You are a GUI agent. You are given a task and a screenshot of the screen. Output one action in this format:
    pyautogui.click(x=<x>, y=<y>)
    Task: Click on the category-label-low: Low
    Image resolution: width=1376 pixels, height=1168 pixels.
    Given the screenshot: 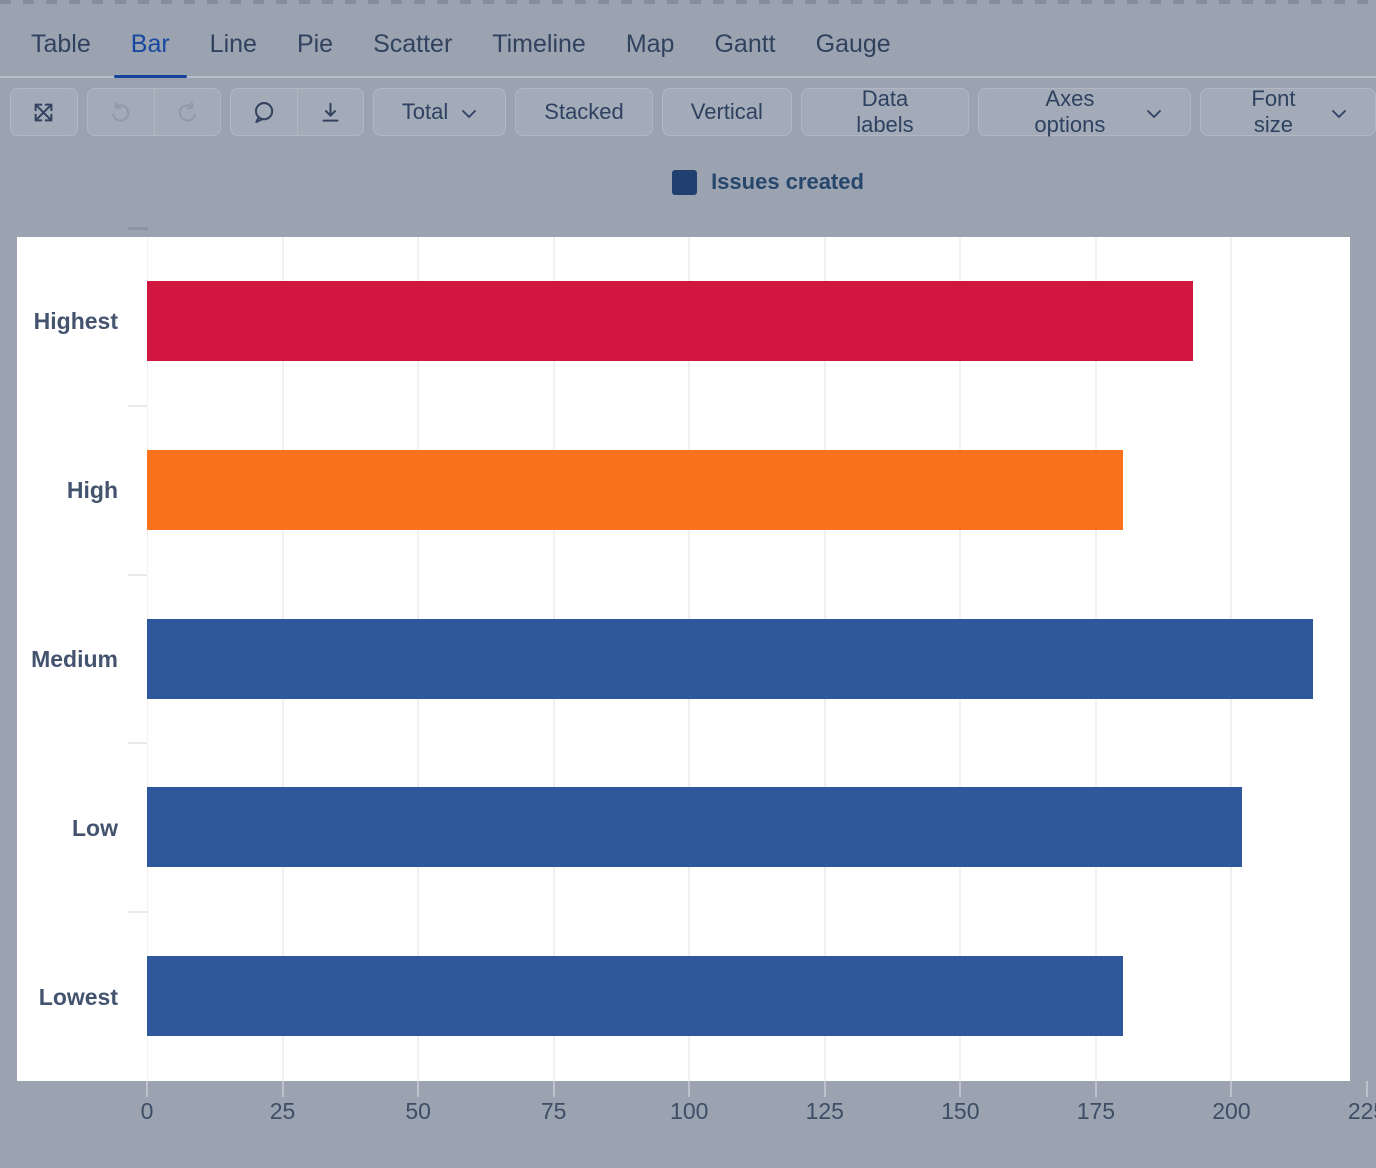 What is the action you would take?
    pyautogui.click(x=95, y=827)
    